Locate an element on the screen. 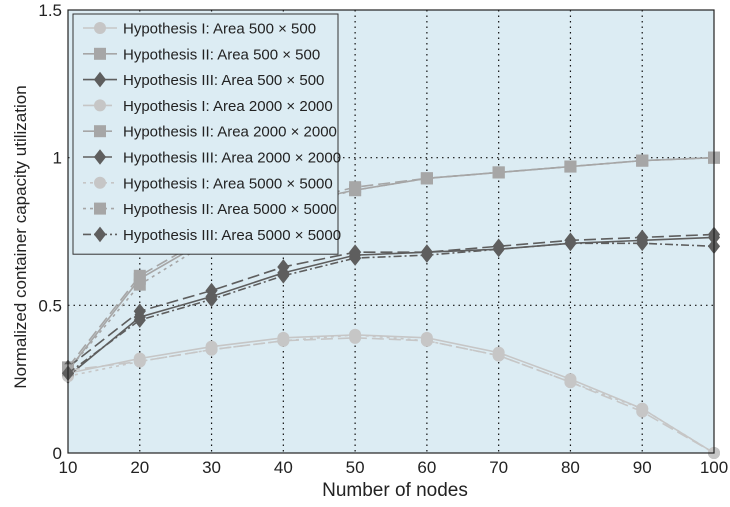 The width and height of the screenshot is (730, 507). x-tick-label: 90 is located at coordinates (642, 467).